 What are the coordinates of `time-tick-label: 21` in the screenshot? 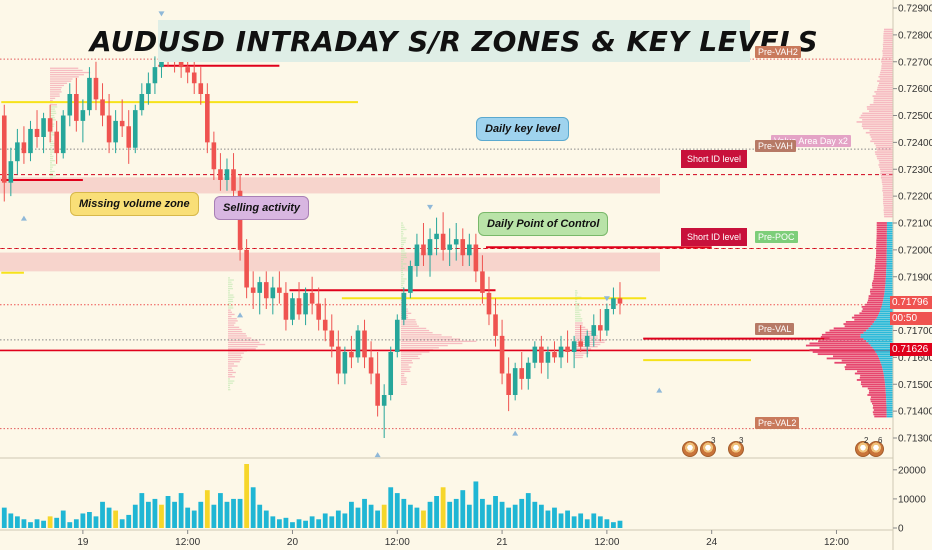 It's located at (503, 542).